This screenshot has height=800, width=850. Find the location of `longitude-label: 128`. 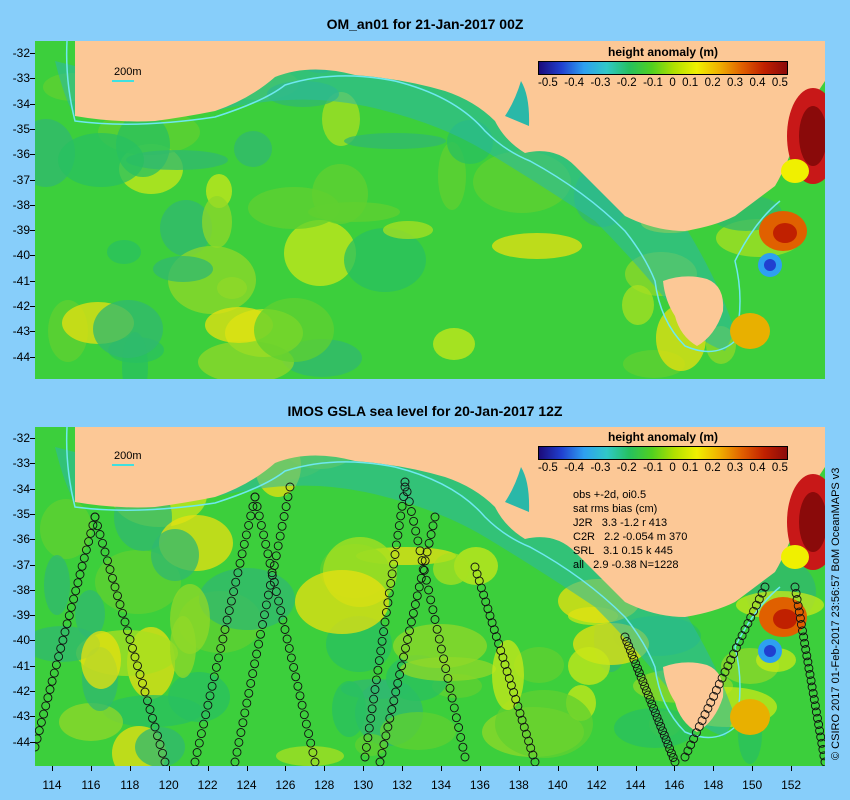

longitude-label: 128 is located at coordinates (324, 785).